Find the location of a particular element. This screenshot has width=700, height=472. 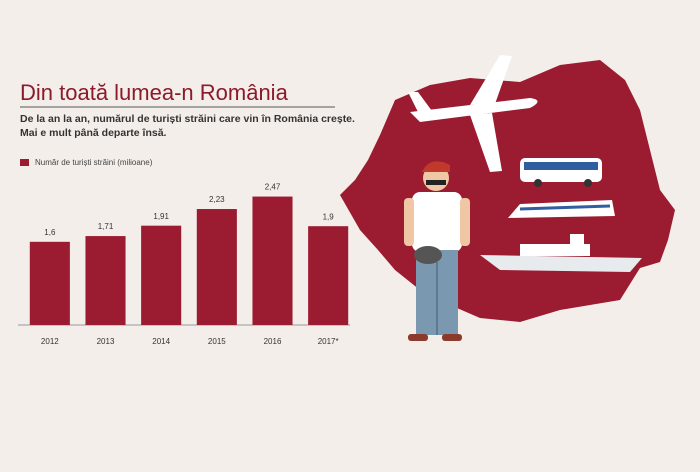

value-label: 1,6 is located at coordinates (50, 232).